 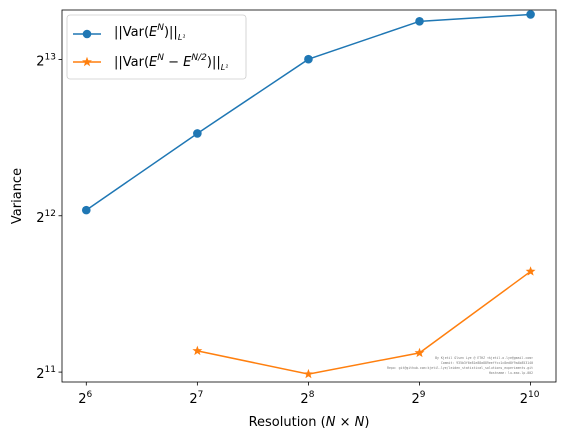 What do you see at coordinates (364, 322) in the screenshot?
I see `series-1-line` at bounding box center [364, 322].